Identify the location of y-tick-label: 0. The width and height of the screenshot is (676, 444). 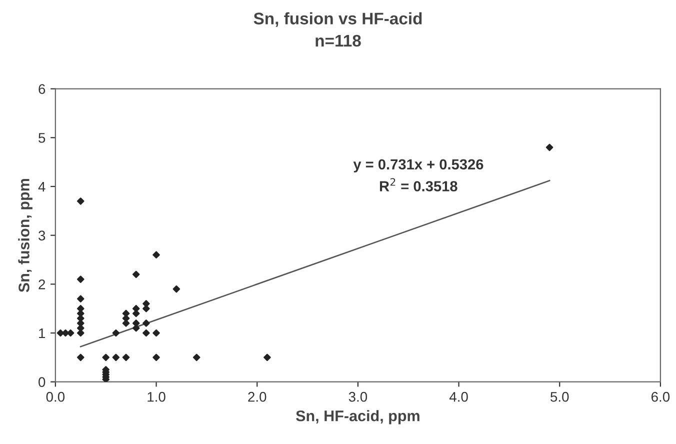
(42, 382).